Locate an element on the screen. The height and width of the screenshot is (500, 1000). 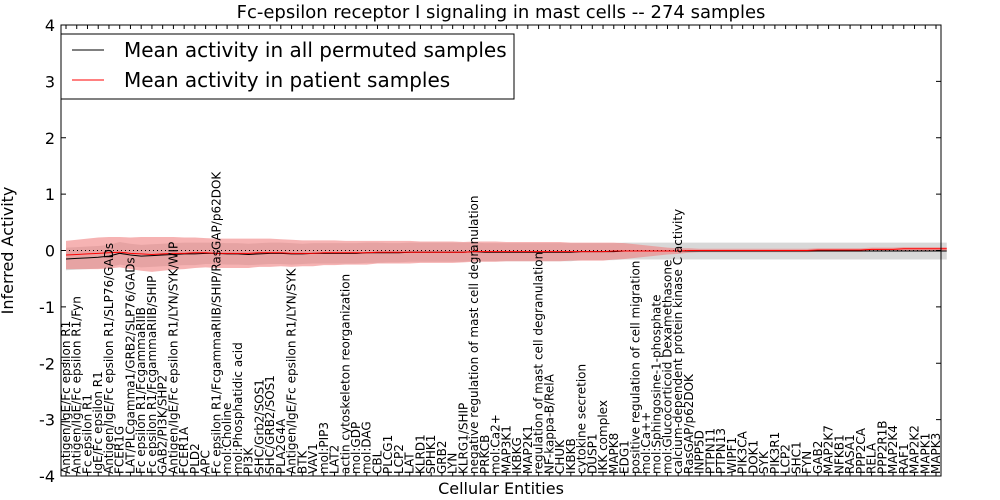
x-tick-label: DOK1 is located at coordinates (753, 457).